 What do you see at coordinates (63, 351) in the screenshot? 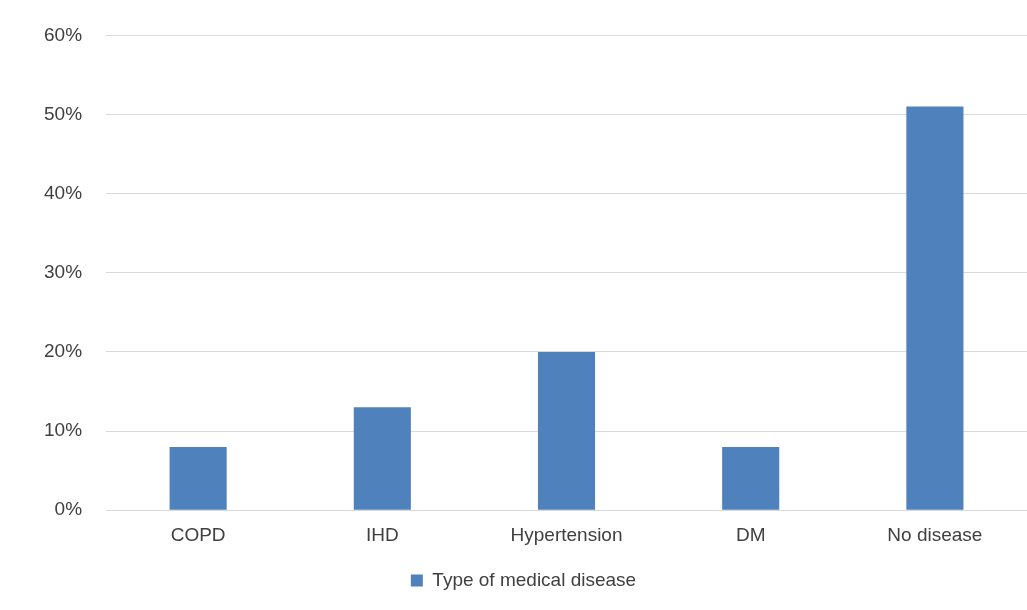
I see `y-tick-label: 20%` at bounding box center [63, 351].